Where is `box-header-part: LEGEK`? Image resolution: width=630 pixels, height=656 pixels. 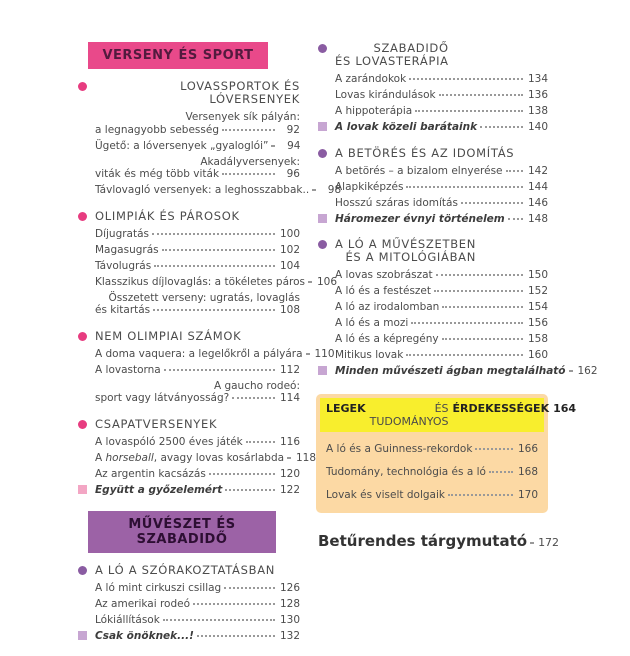 box-header-part: LEGEK is located at coordinates (346, 408).